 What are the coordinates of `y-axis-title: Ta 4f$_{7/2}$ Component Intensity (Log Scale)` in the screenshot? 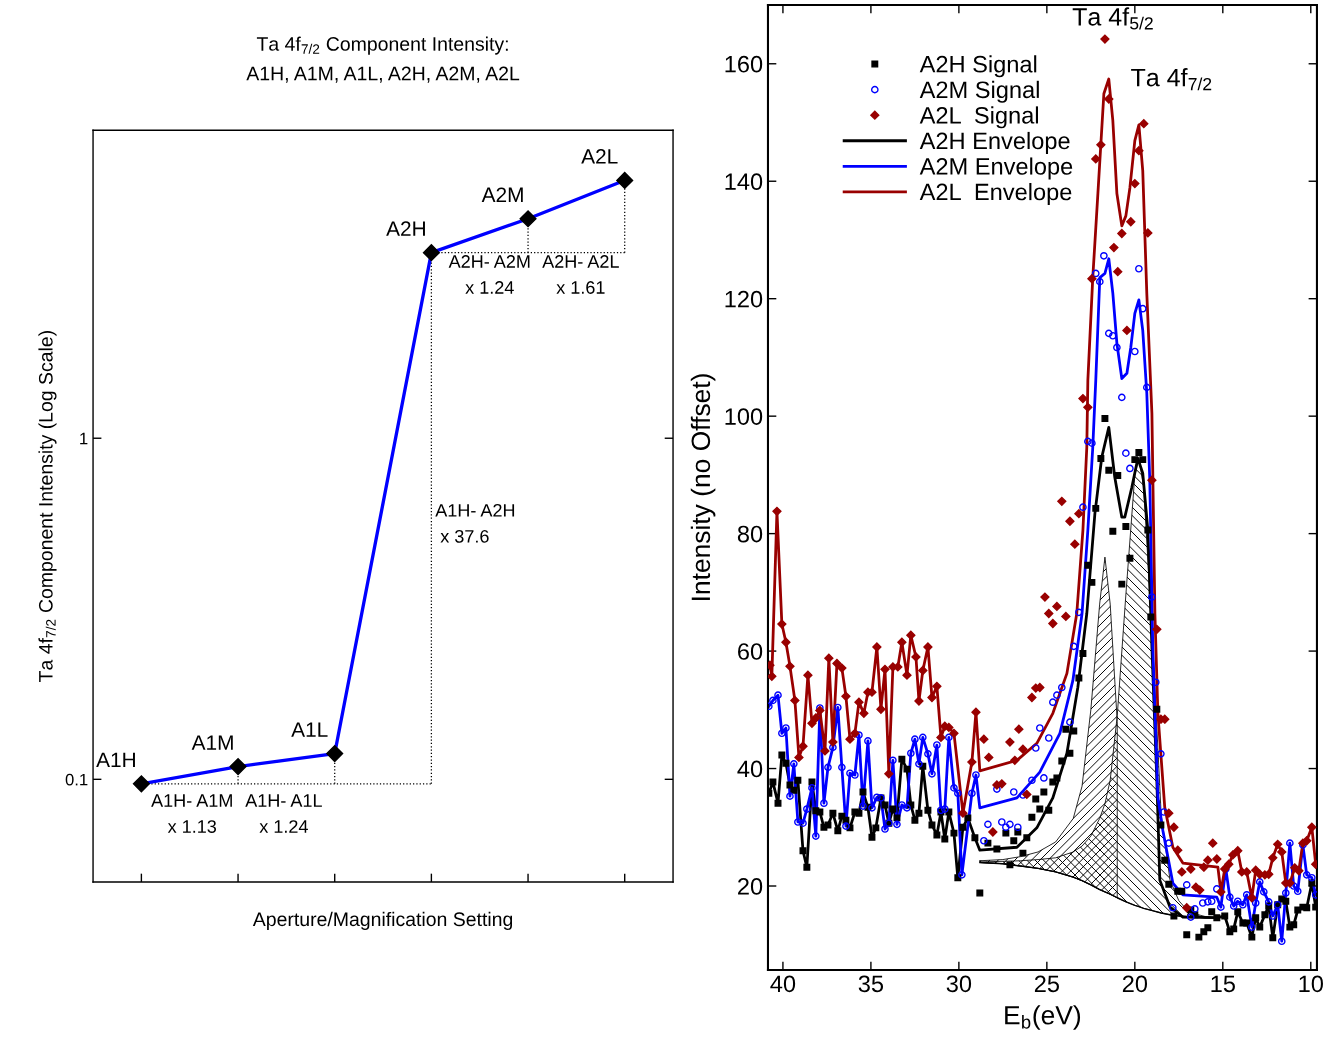 It's located at (47, 506).